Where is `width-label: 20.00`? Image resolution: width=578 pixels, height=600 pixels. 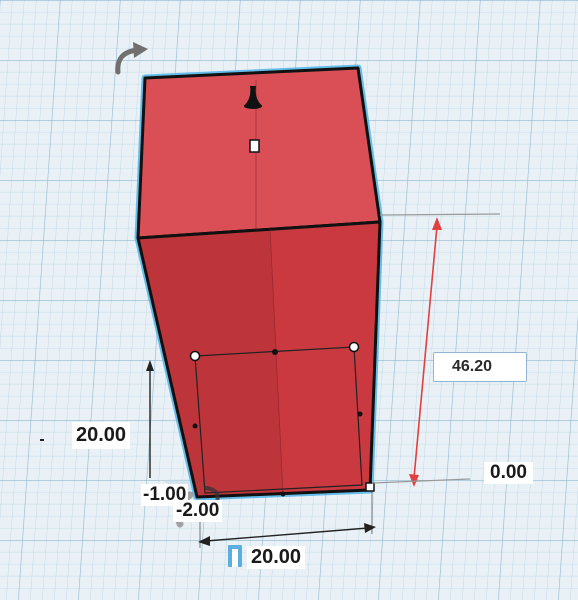
width-label: 20.00 is located at coordinates (101, 435).